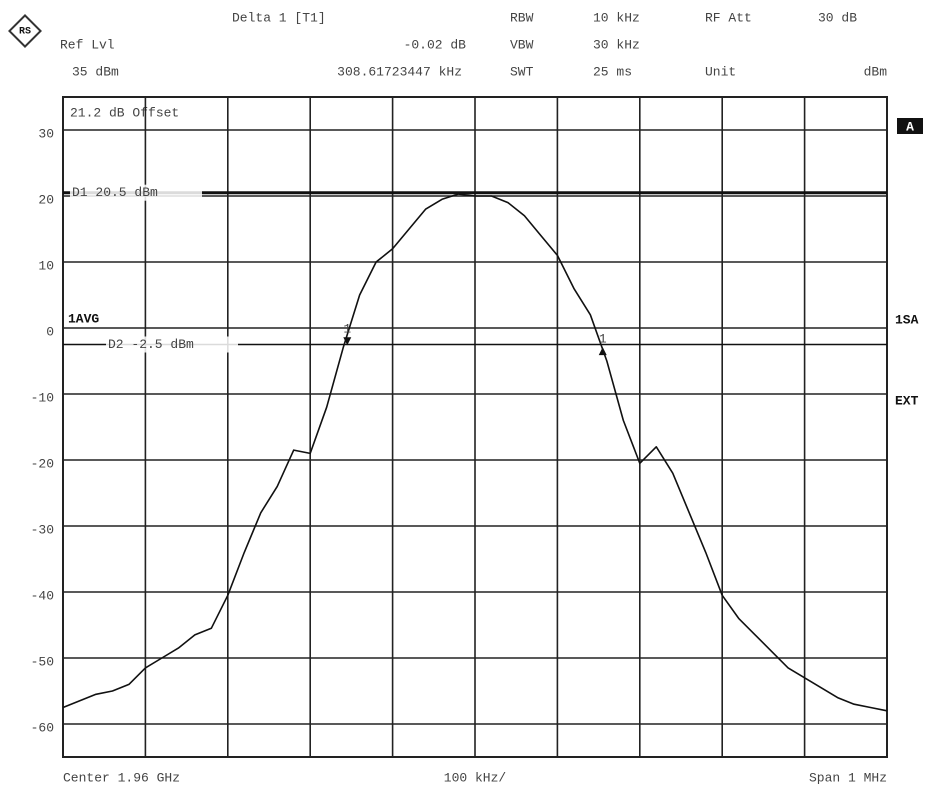 The image size is (925, 792). Describe the element at coordinates (522, 17) in the screenshot. I see `rbw-label: RBW` at that location.